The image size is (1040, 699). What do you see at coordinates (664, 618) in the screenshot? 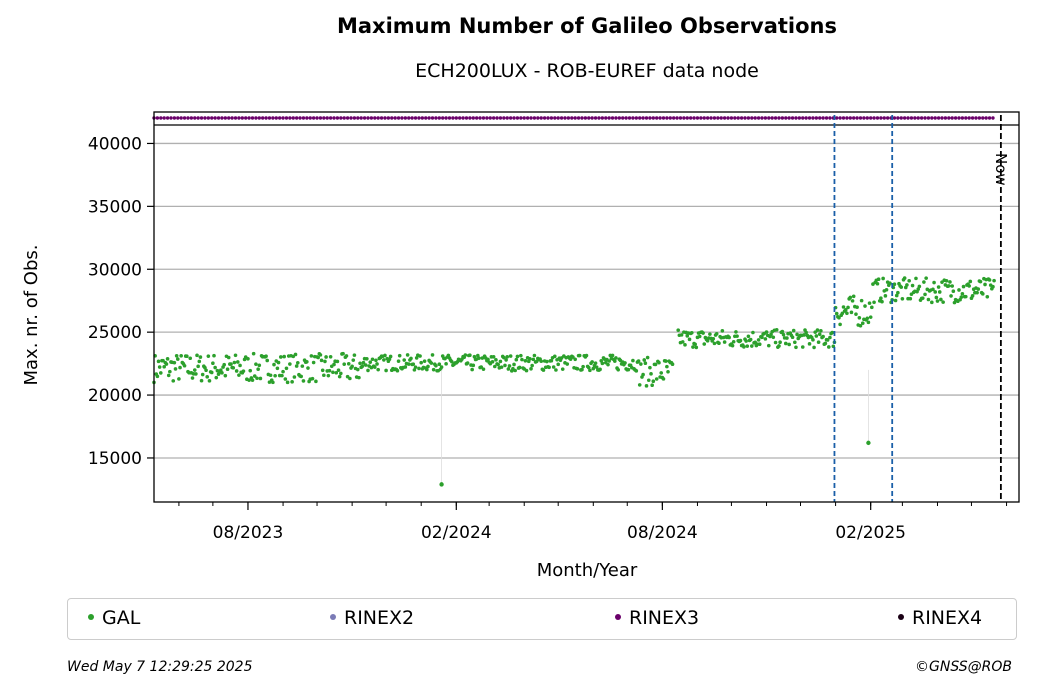
I see `legend-label-rinex3: RINEX3` at bounding box center [664, 618].